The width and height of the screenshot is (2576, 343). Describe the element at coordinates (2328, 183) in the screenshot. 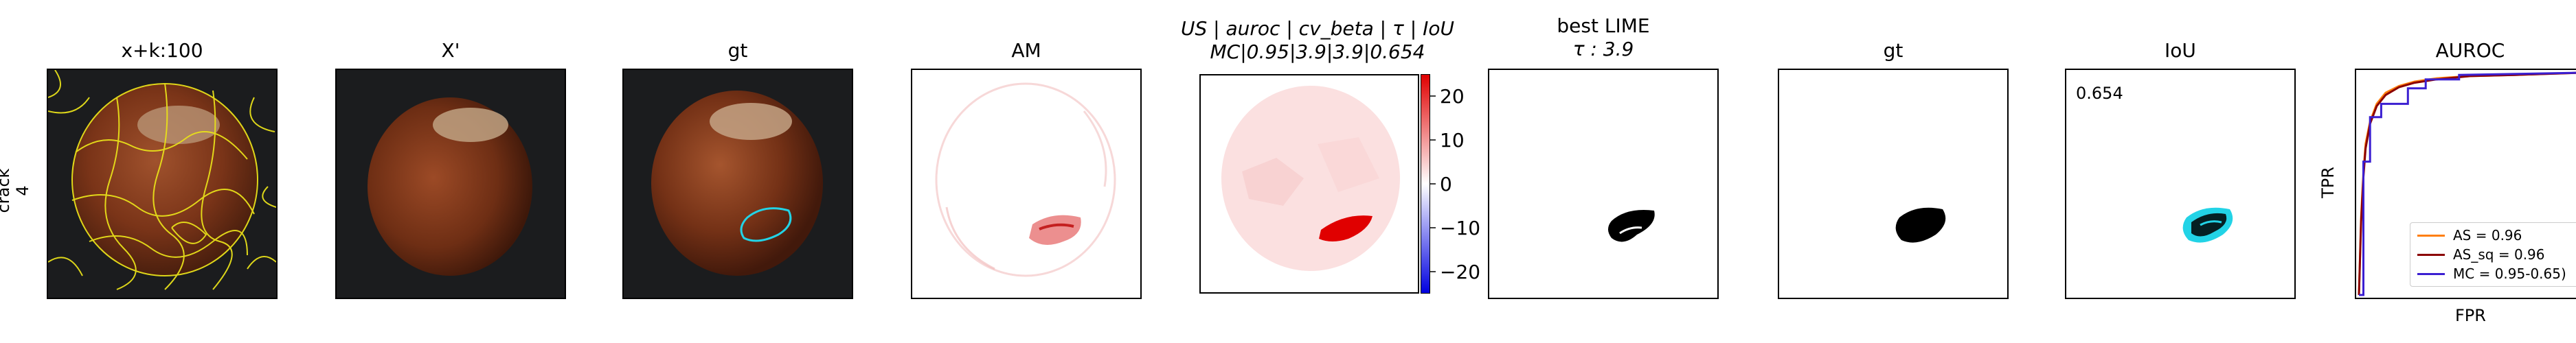

I see `auroc-ylabel: TPR` at that location.